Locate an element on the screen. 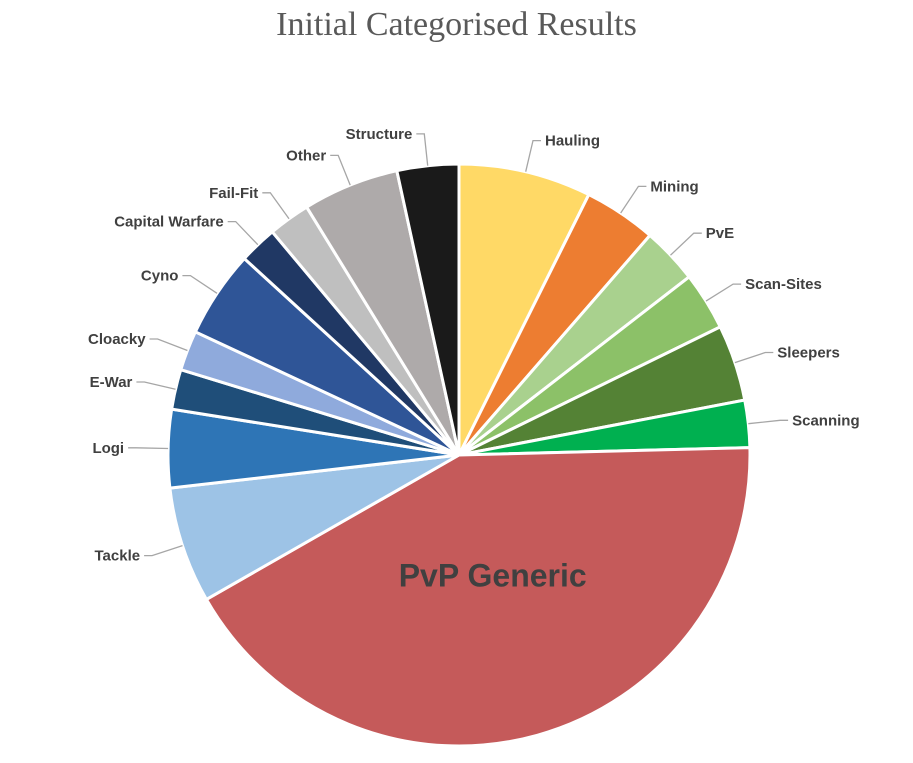 The height and width of the screenshot is (763, 913). slice-label-pve: PvE is located at coordinates (720, 233).